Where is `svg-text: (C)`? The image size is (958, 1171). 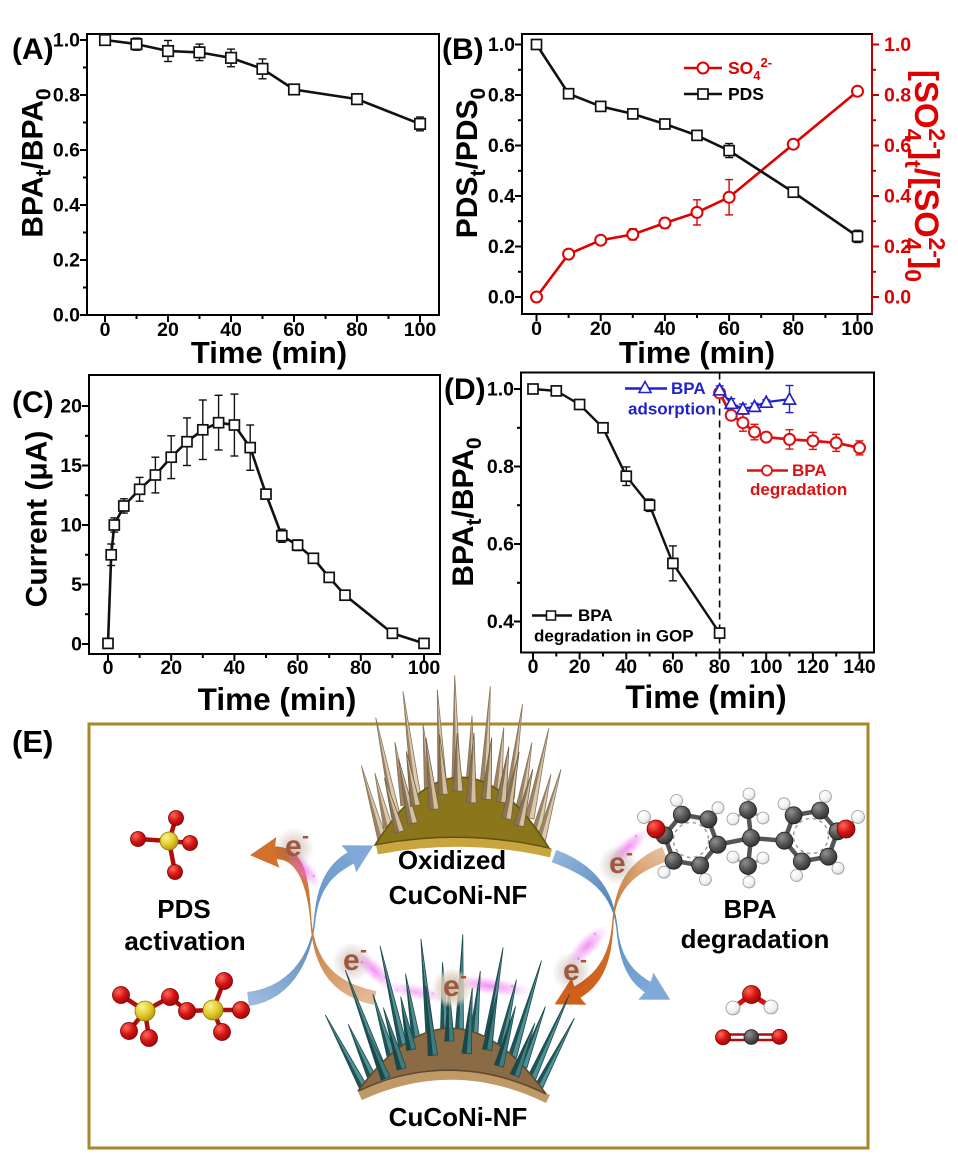 svg-text: (C) is located at coordinates (33, 402).